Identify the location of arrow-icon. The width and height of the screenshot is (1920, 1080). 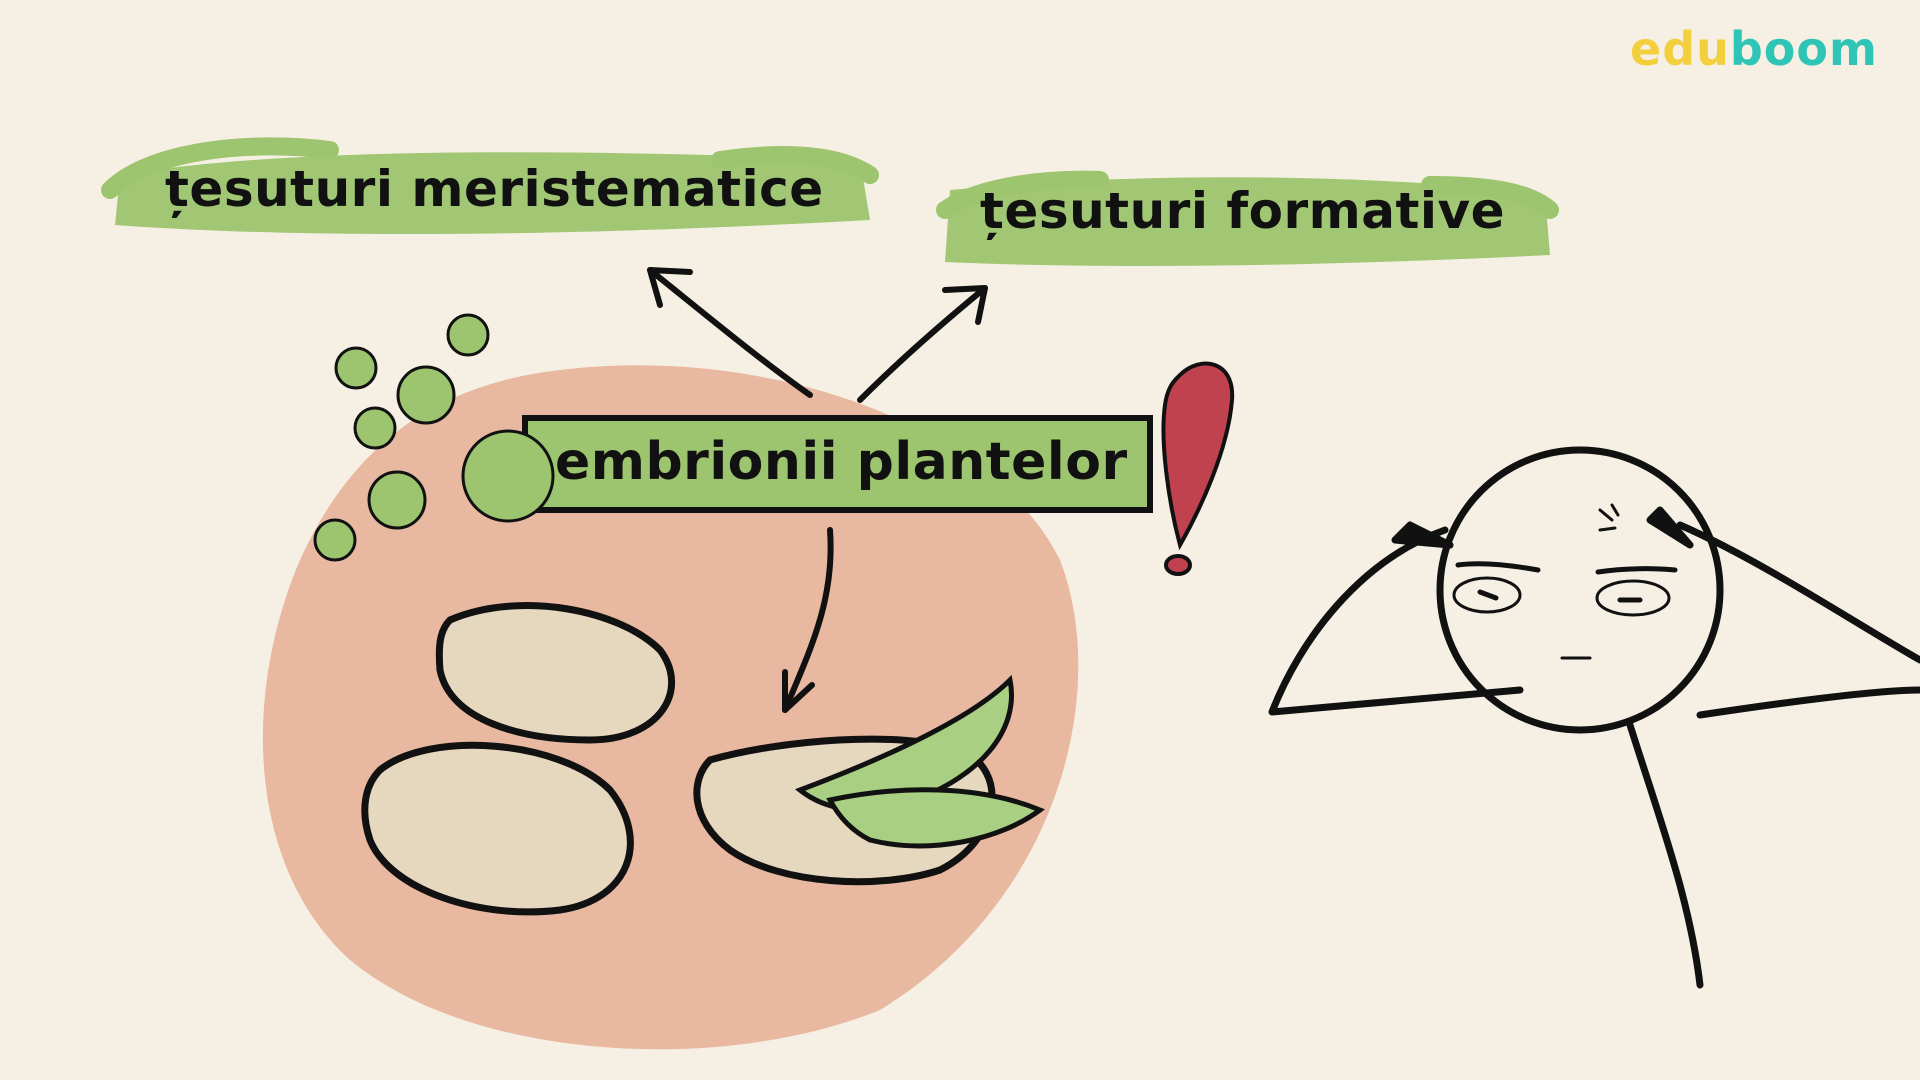
(817, 490).